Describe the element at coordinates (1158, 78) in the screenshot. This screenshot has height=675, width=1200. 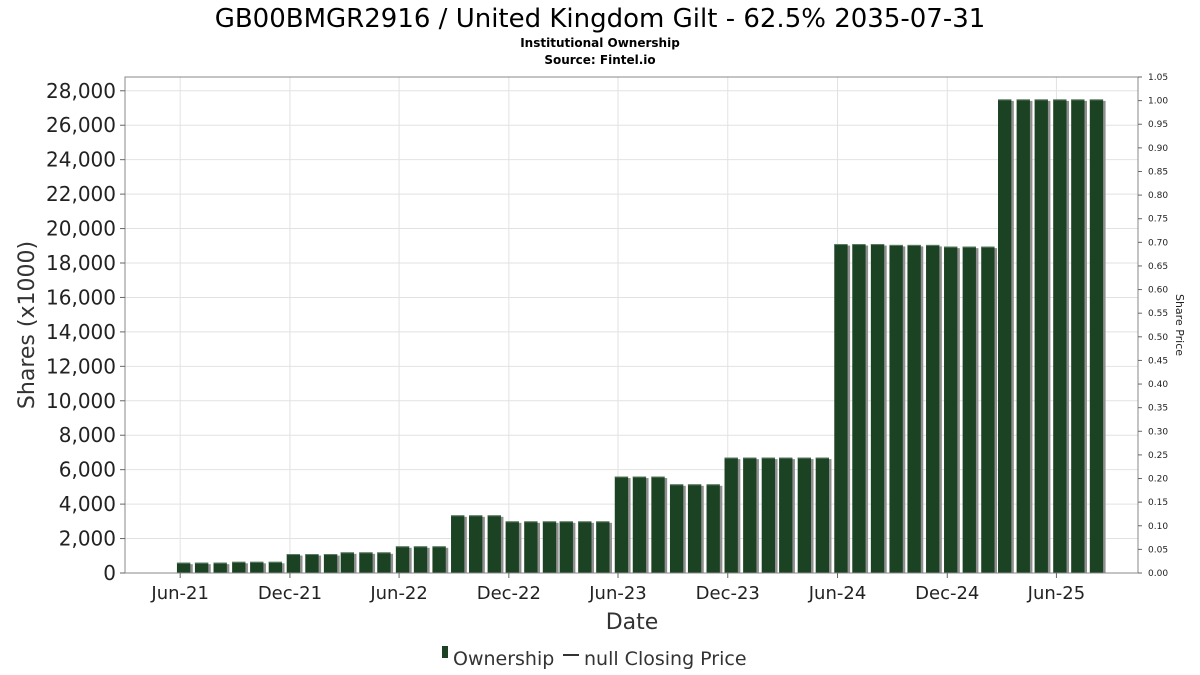
I see `right-tick-label: 1.05` at that location.